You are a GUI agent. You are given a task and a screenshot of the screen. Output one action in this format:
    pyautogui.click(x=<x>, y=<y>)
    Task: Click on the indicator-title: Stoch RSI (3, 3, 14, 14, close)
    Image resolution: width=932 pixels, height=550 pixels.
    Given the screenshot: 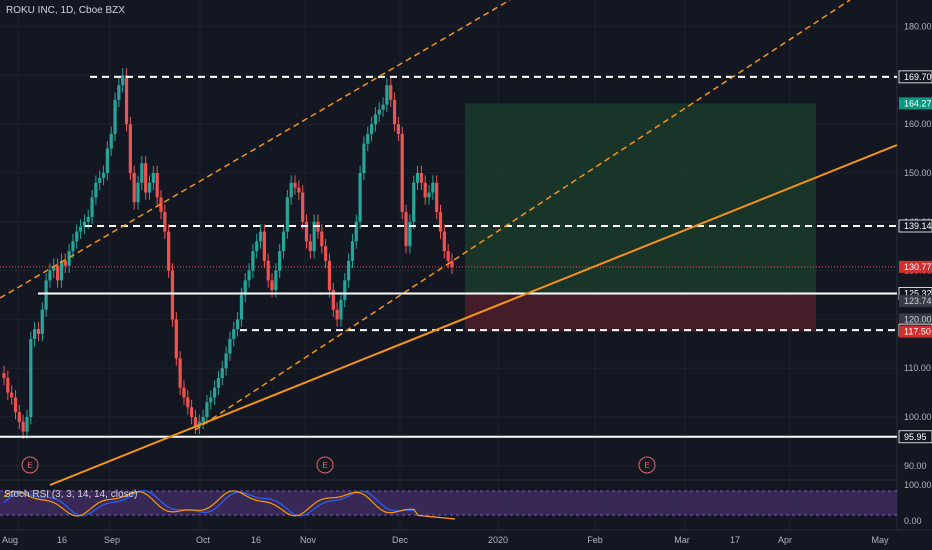 What is the action you would take?
    pyautogui.click(x=71, y=494)
    